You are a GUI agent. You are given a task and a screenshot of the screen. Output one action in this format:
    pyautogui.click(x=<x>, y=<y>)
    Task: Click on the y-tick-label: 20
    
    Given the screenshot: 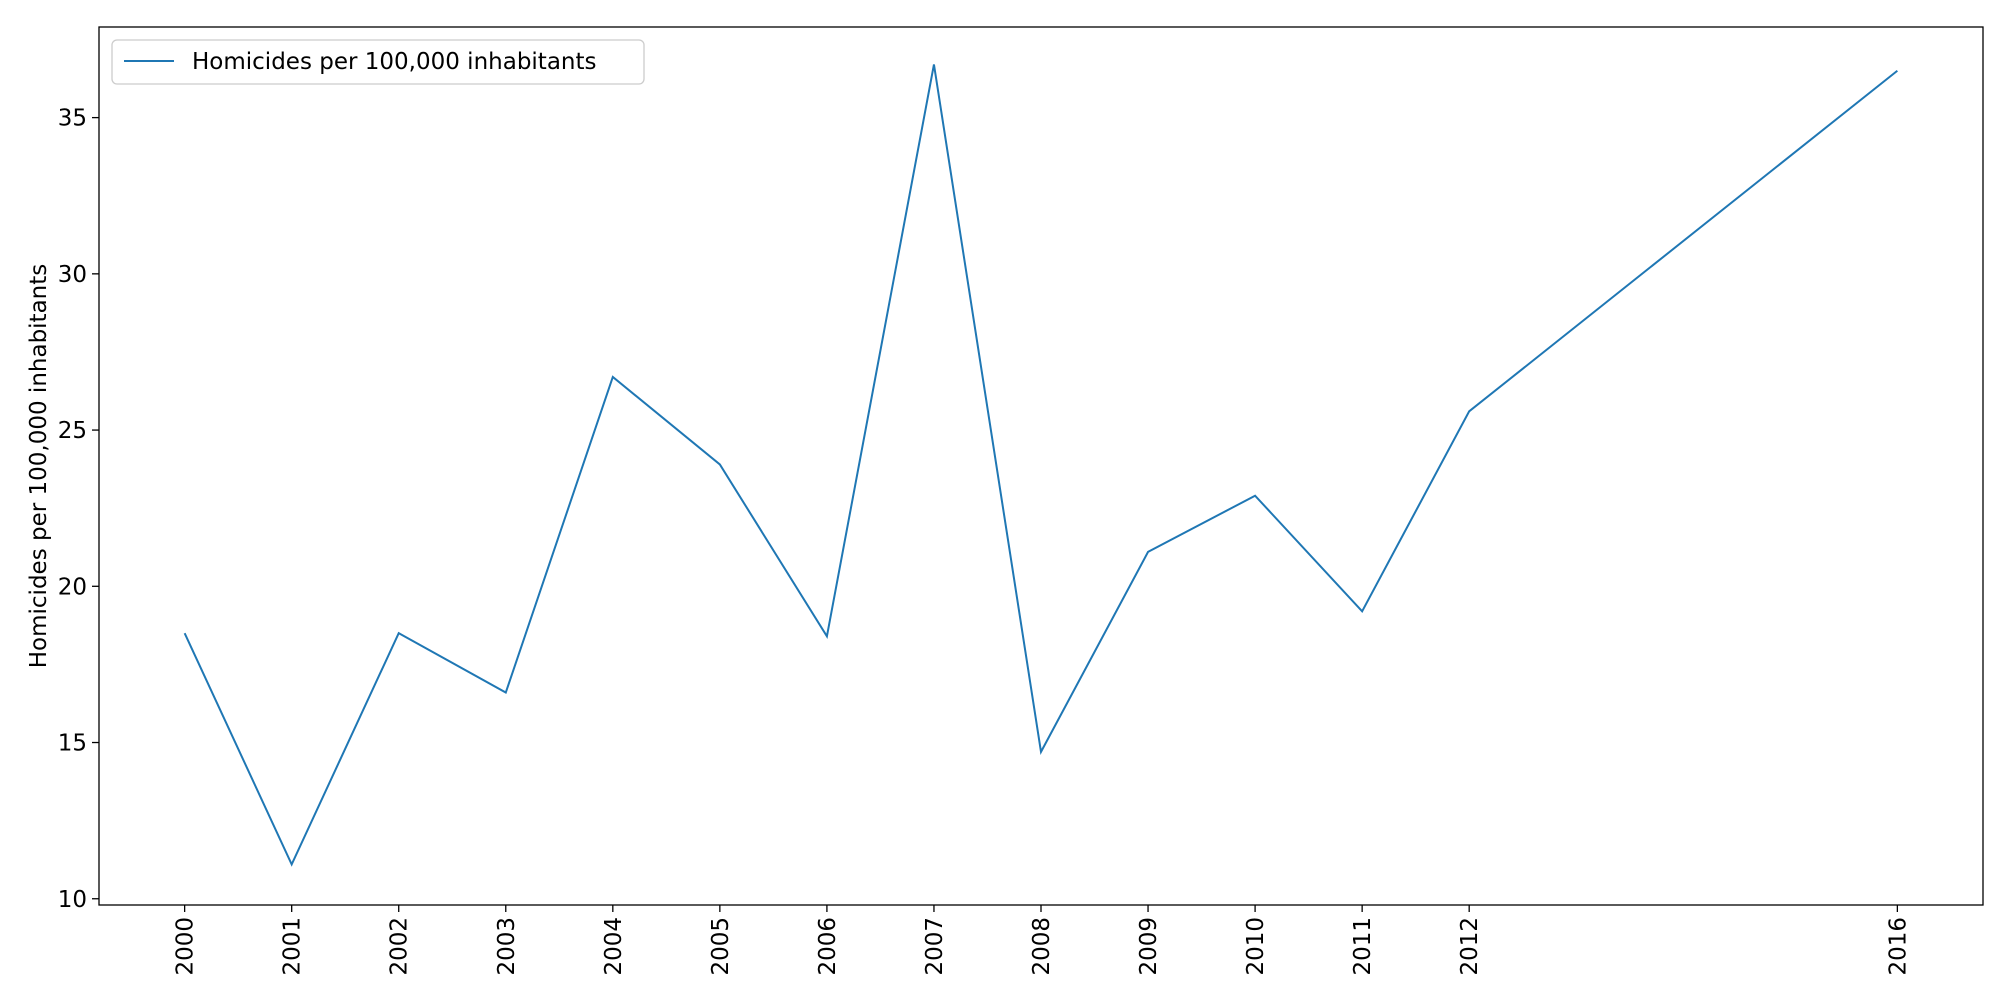 What is the action you would take?
    pyautogui.click(x=72, y=587)
    